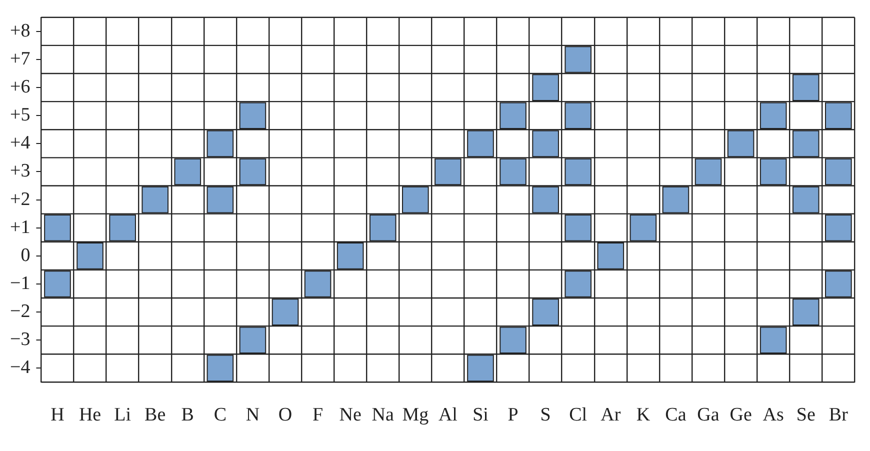 The height and width of the screenshot is (451, 870). I want to click on x-tick-label: Br, so click(838, 415).